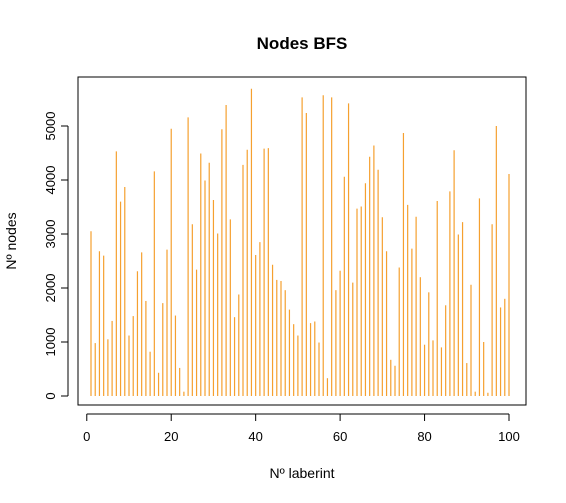 The width and height of the screenshot is (566, 503). I want to click on y-axis-label: Nº nodes, so click(11, 240).